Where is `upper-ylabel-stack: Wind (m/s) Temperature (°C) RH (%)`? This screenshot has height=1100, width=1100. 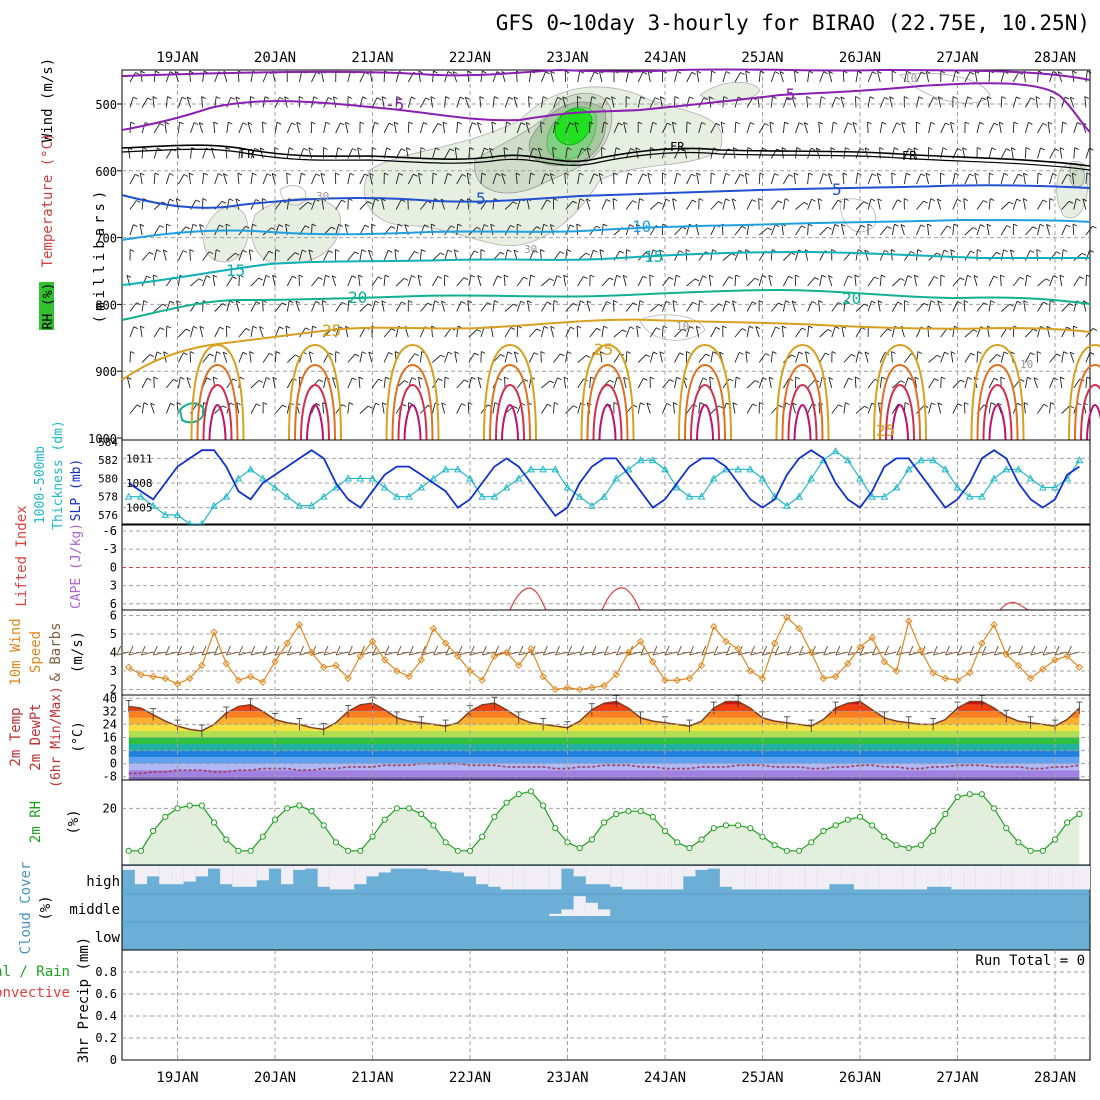 upper-ylabel-stack: Wind (m/s) Temperature (°C) RH (%) is located at coordinates (47, 194).